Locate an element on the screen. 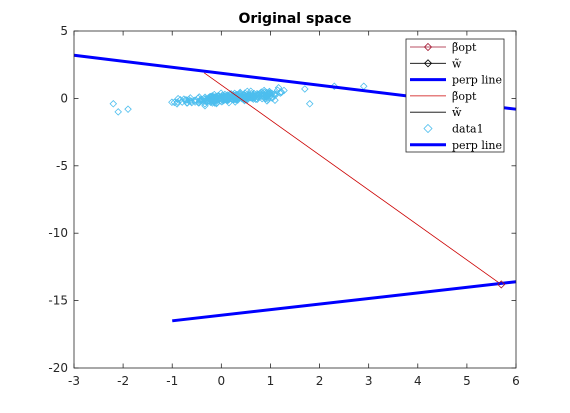  y-tick-label: -5 is located at coordinates (62, 166).